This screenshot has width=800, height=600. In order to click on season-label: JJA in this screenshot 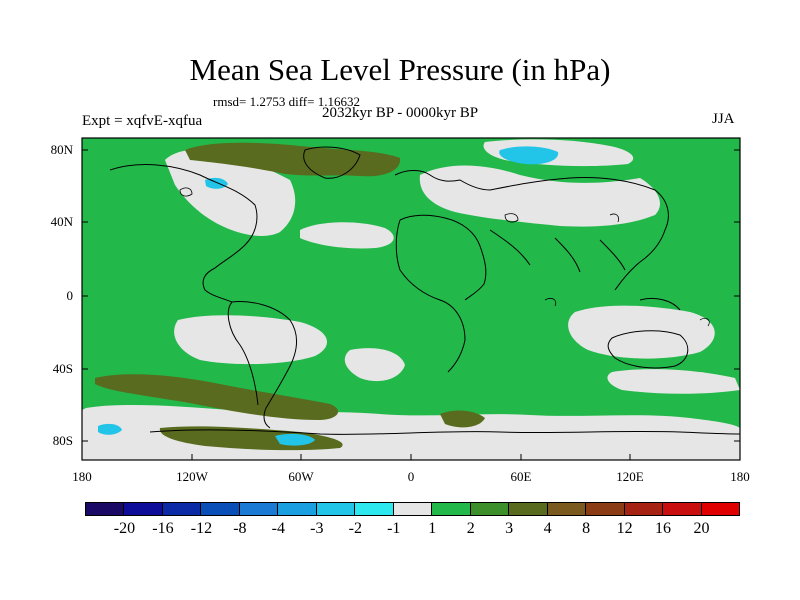, I will do `click(723, 119)`.